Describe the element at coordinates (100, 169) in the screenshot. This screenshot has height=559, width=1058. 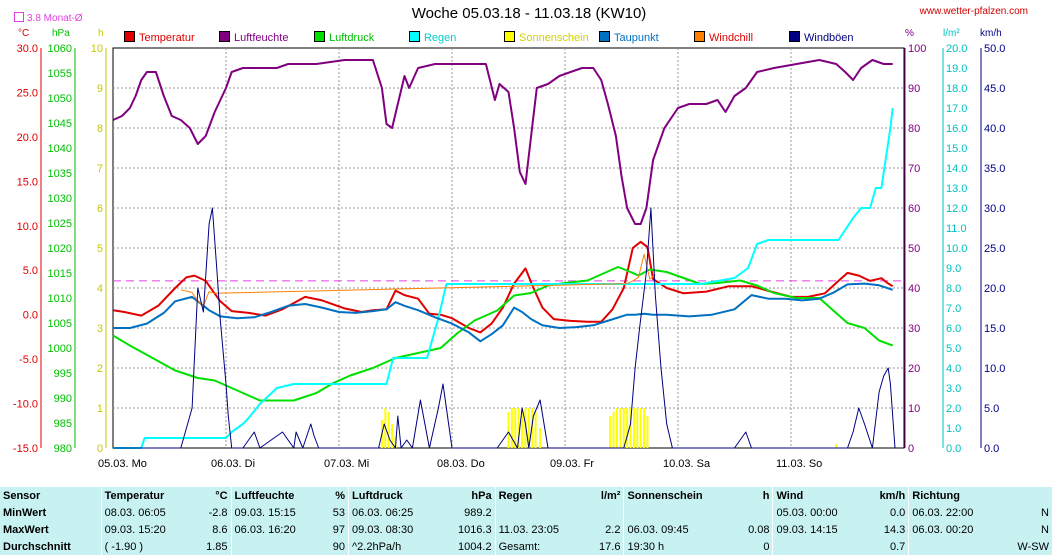
I see `sun-tick-label: 7` at that location.